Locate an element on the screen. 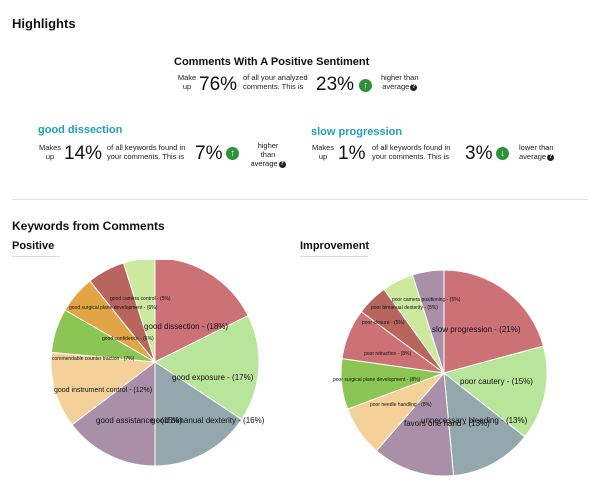  pie-slice-label: poor closure - (5%) is located at coordinates (383, 323).